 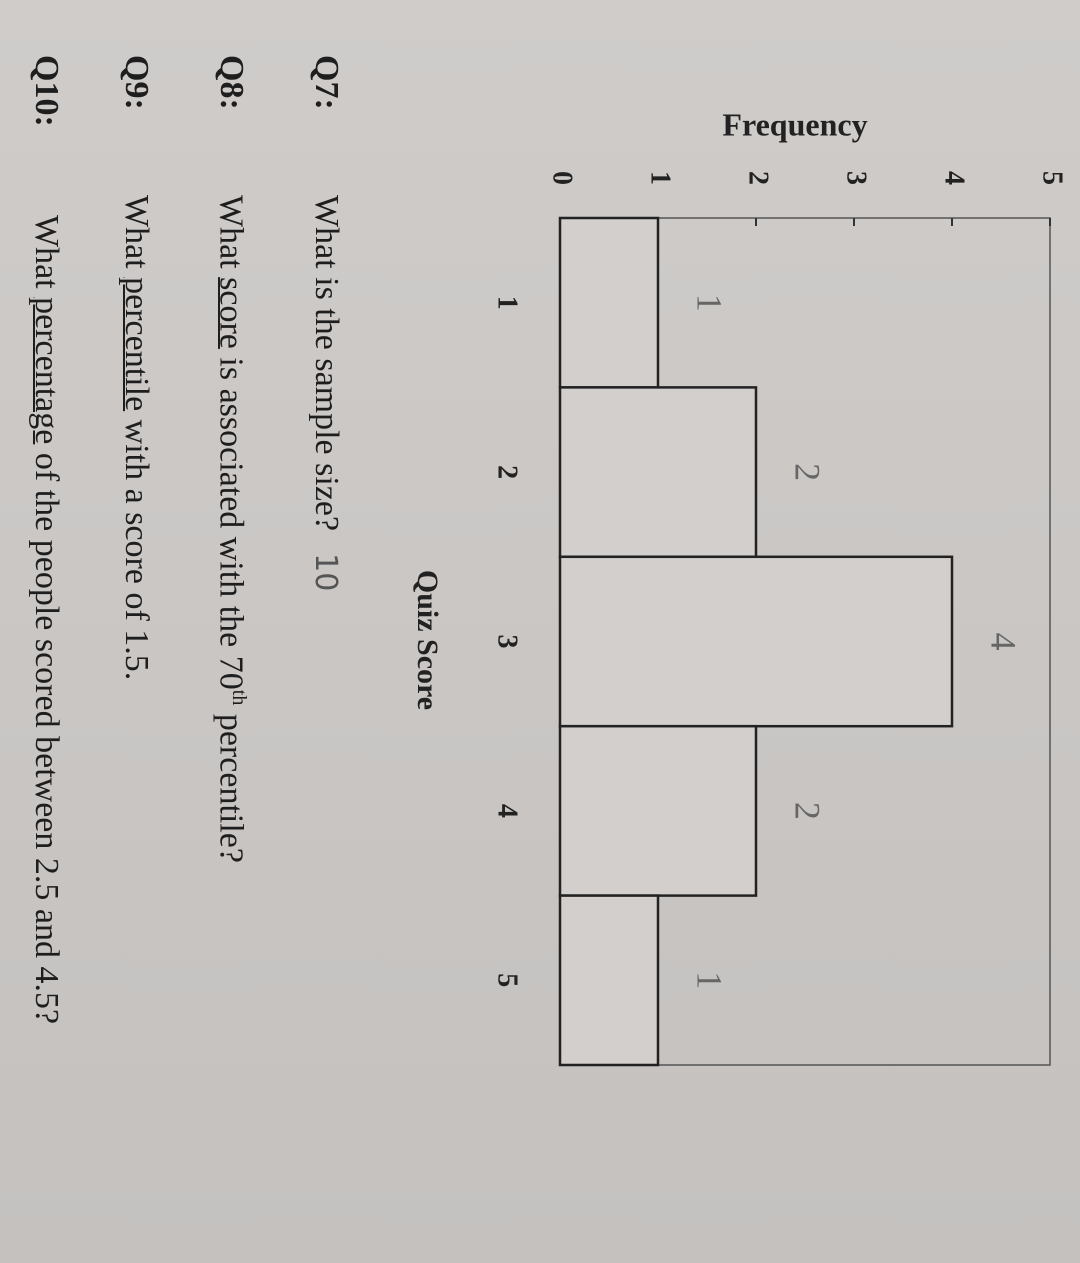 What do you see at coordinates (427, 640) in the screenshot?
I see `x-axis-title: Quiz Score` at bounding box center [427, 640].